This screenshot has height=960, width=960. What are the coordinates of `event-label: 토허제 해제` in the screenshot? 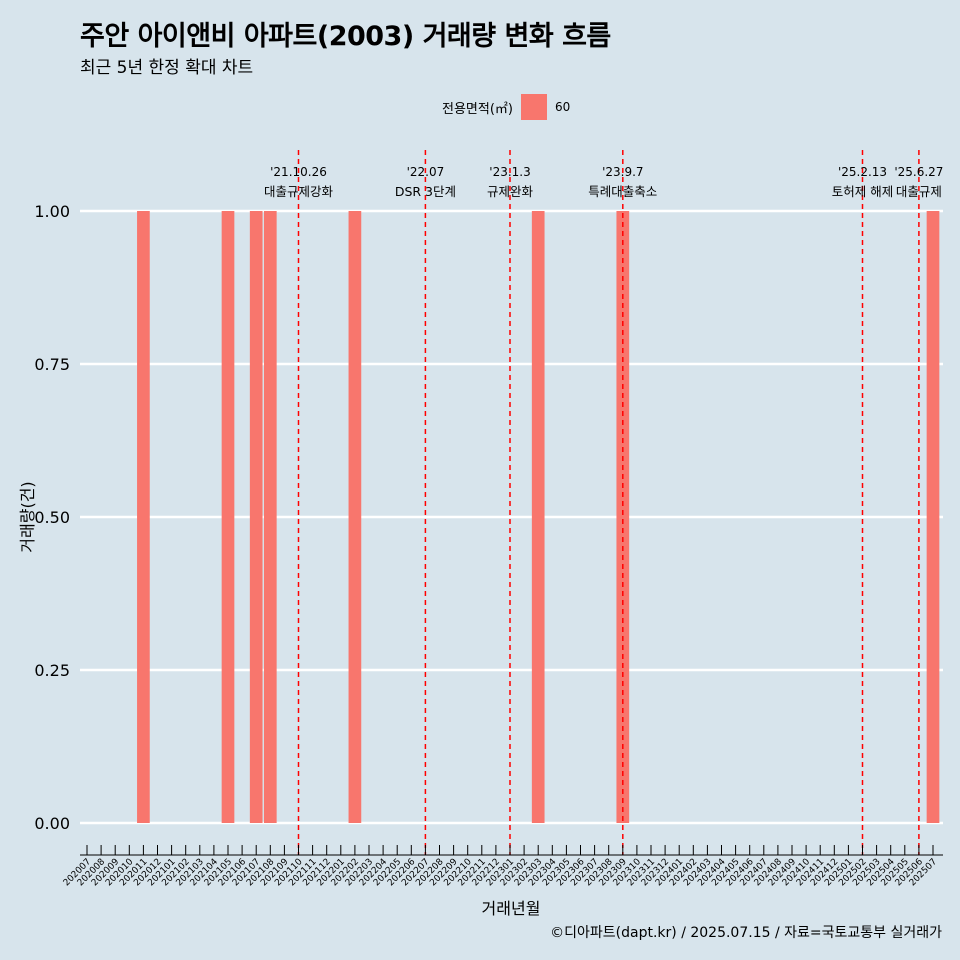 It's located at (862, 191).